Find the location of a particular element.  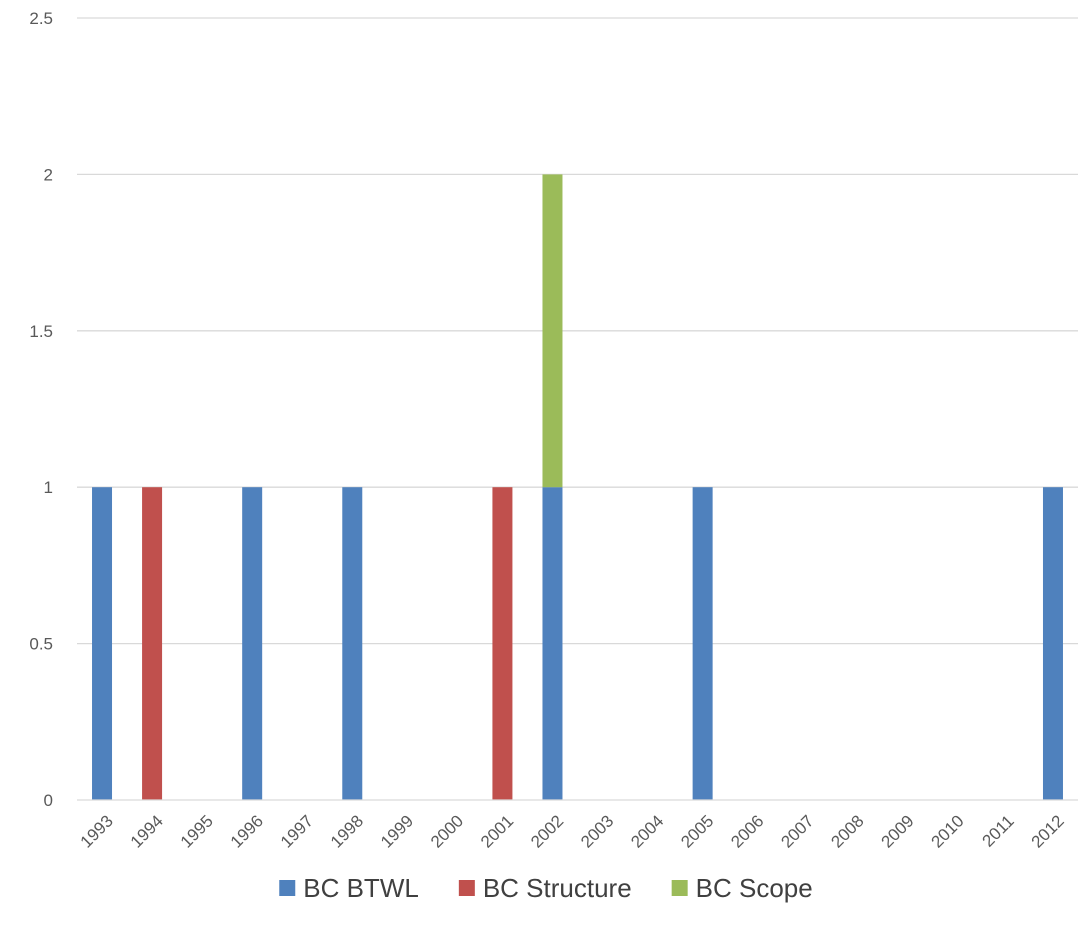

x-tick-label: 2007 is located at coordinates (797, 831).